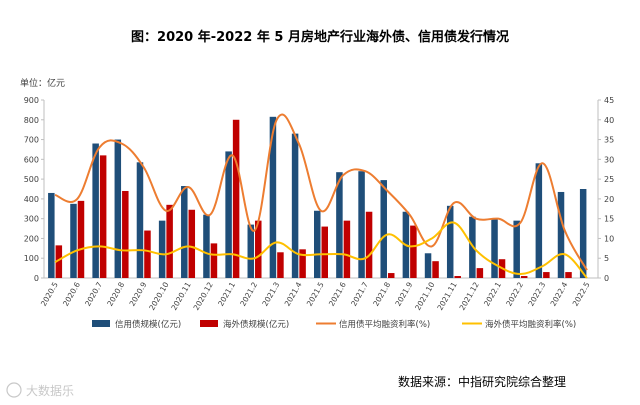 This screenshot has height=405, width=640. Describe the element at coordinates (93, 293) in the screenshot. I see `x-tick-label: 2020.7` at that location.